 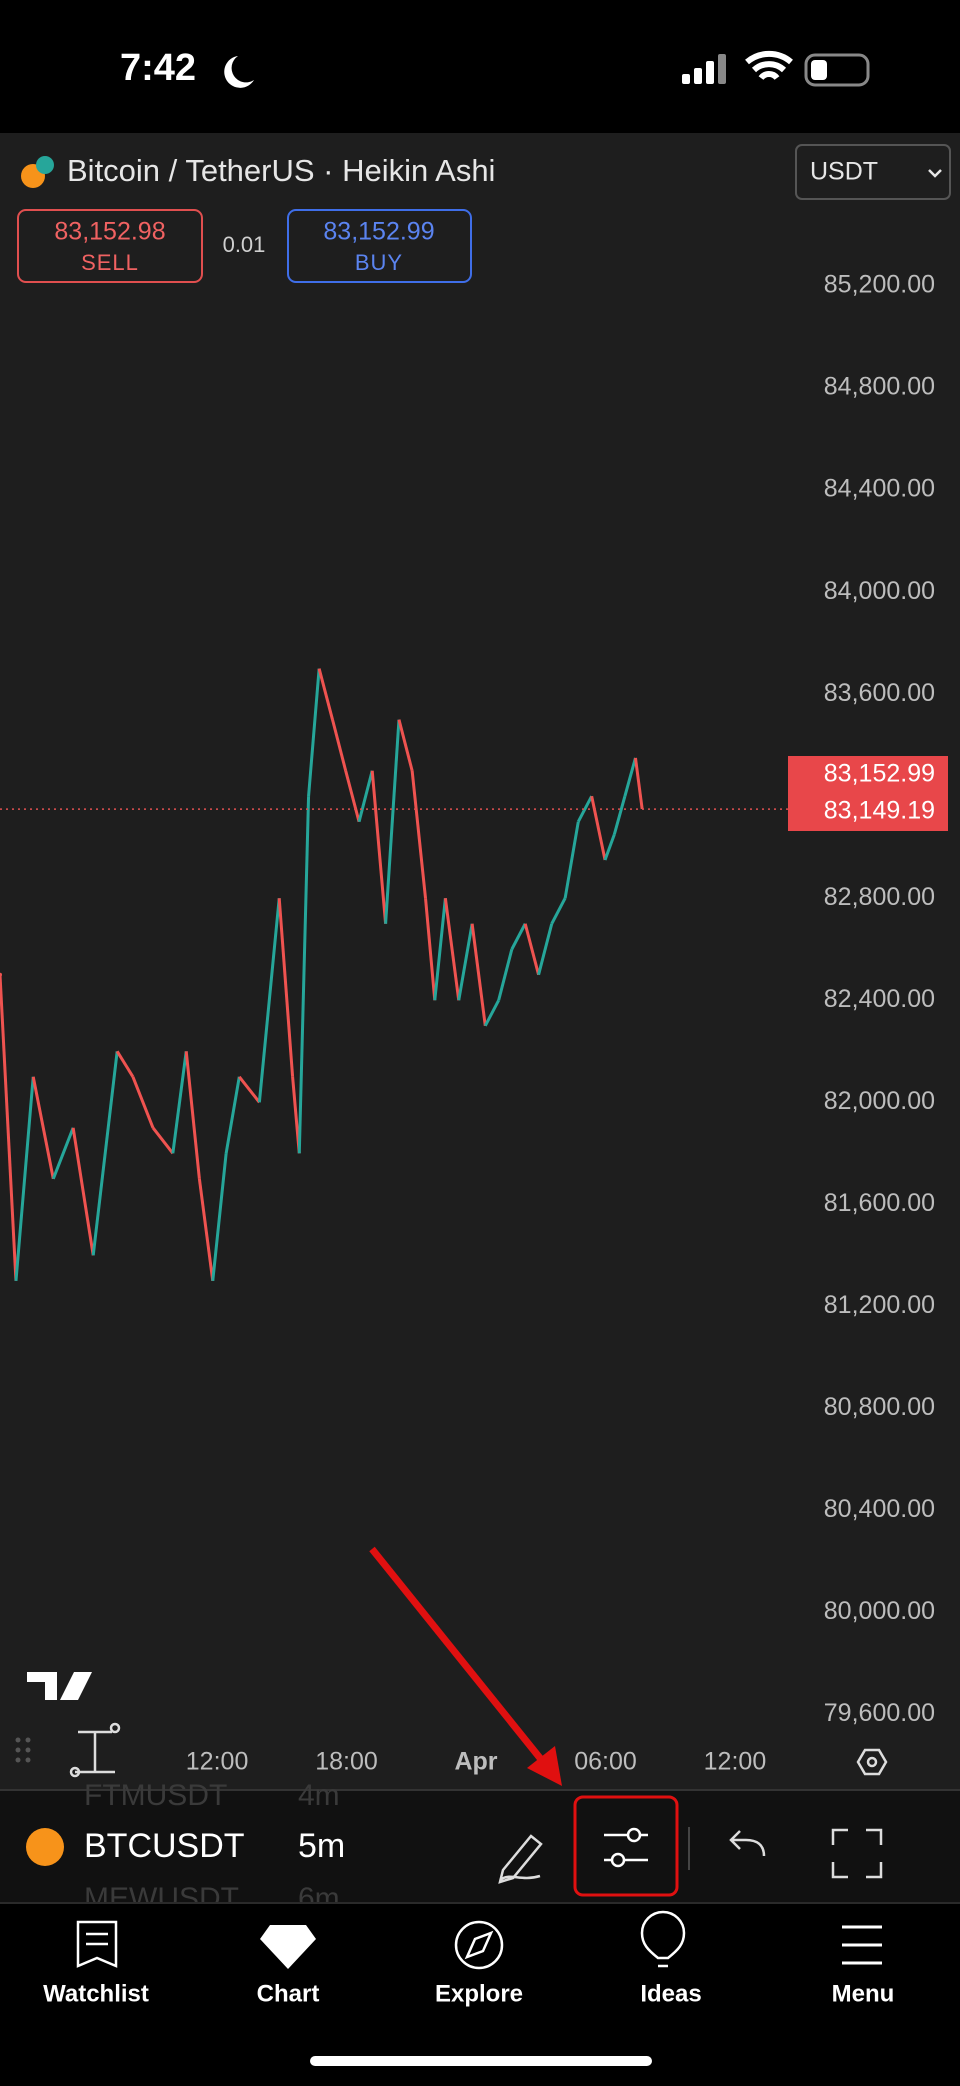 What do you see at coordinates (23, 1750) in the screenshot?
I see `drag-handle` at bounding box center [23, 1750].